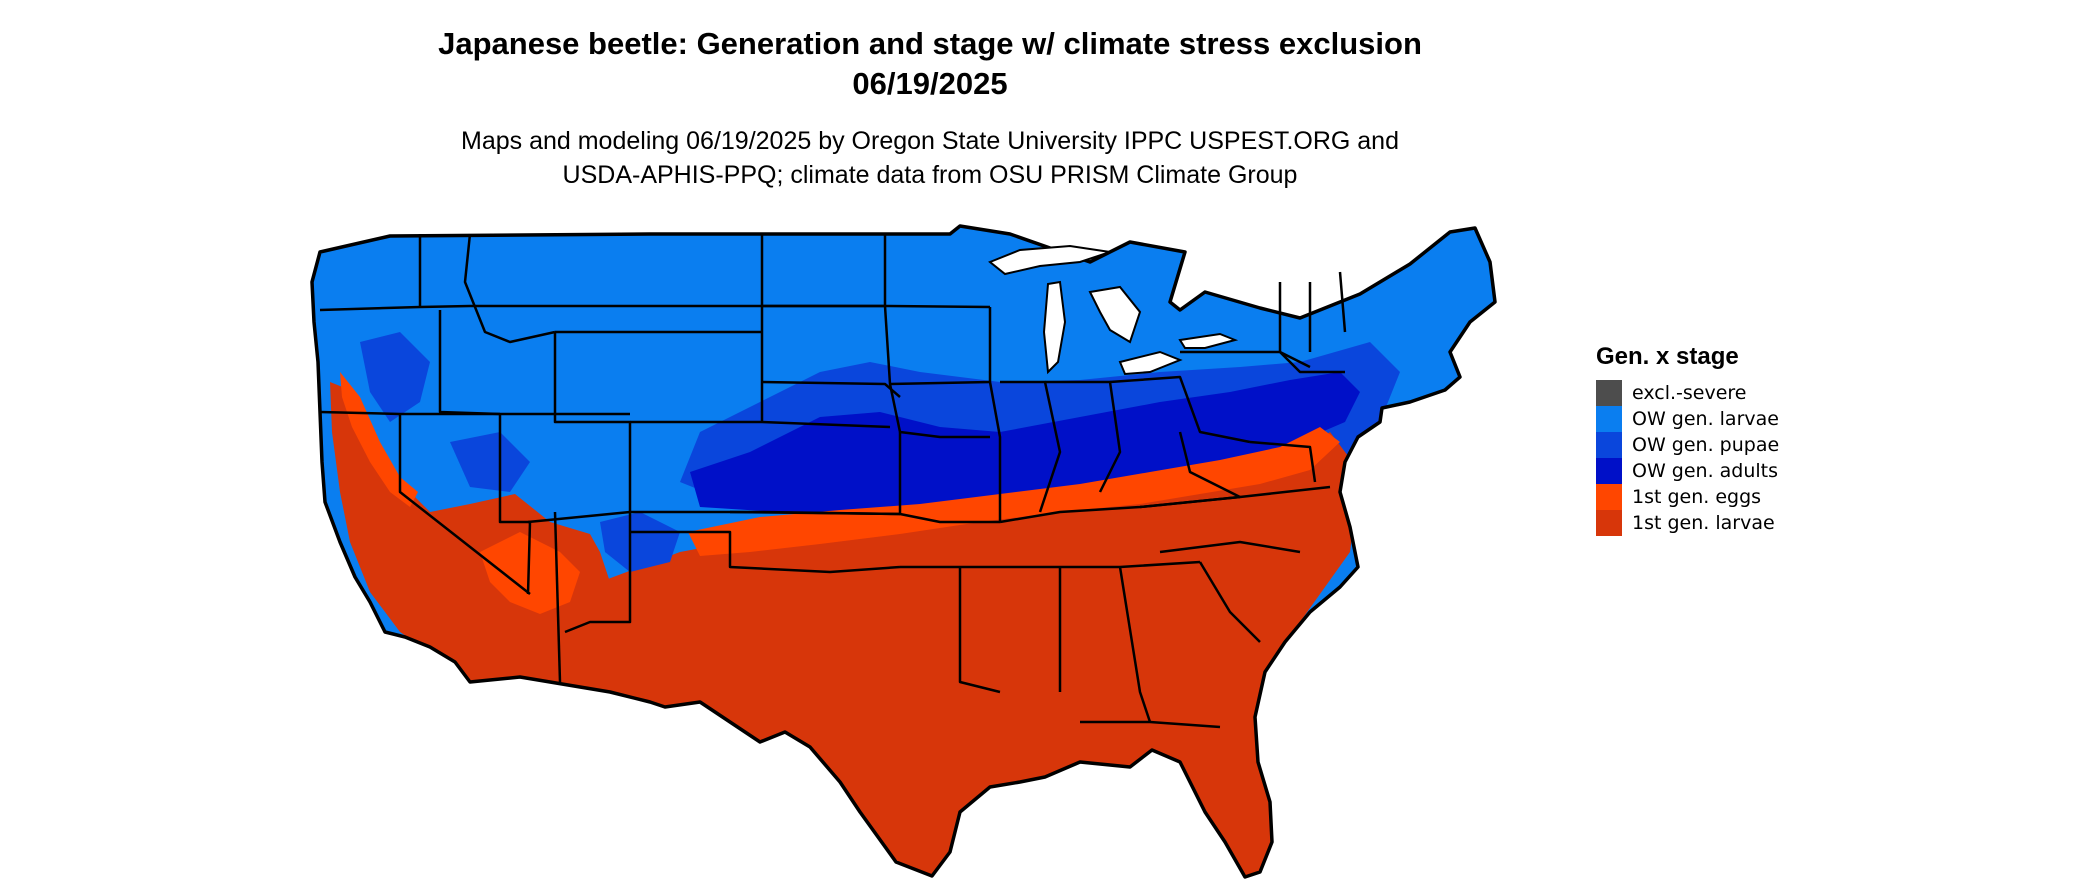  What do you see at coordinates (1150, 363) in the screenshot?
I see `lake-erie` at bounding box center [1150, 363].